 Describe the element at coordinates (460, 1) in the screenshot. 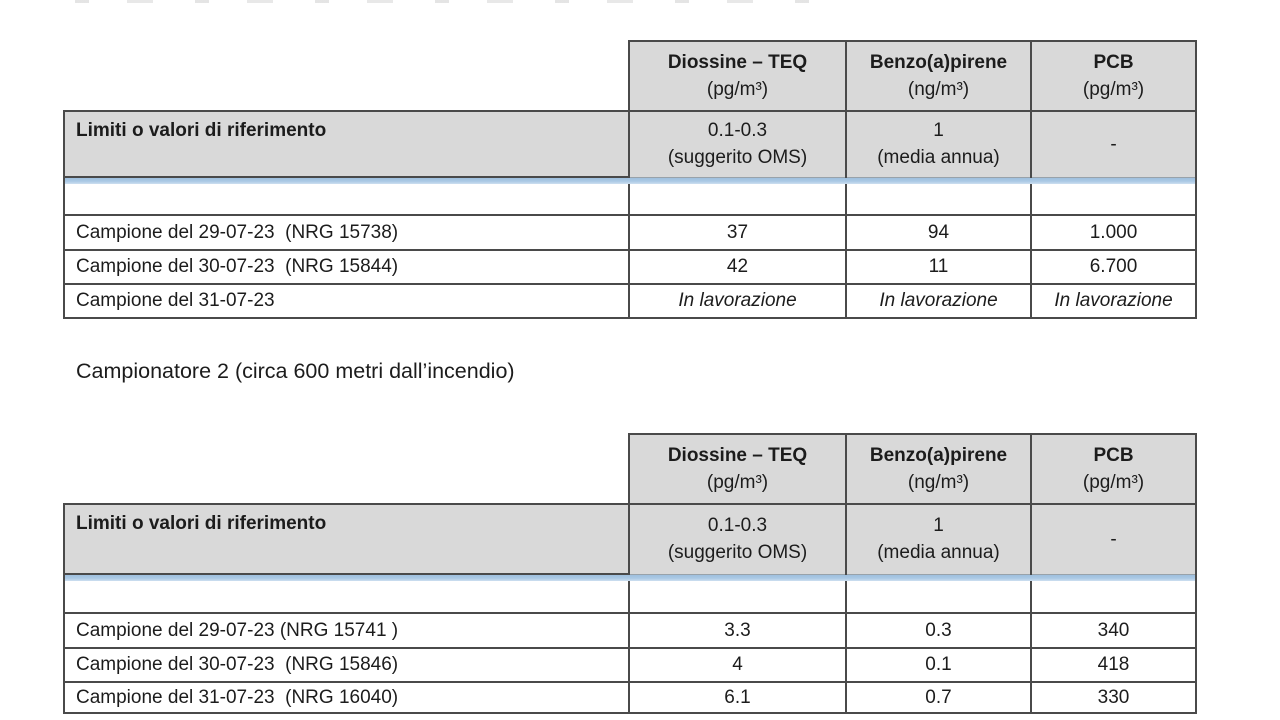

I see `cropped-text-remnant` at that location.